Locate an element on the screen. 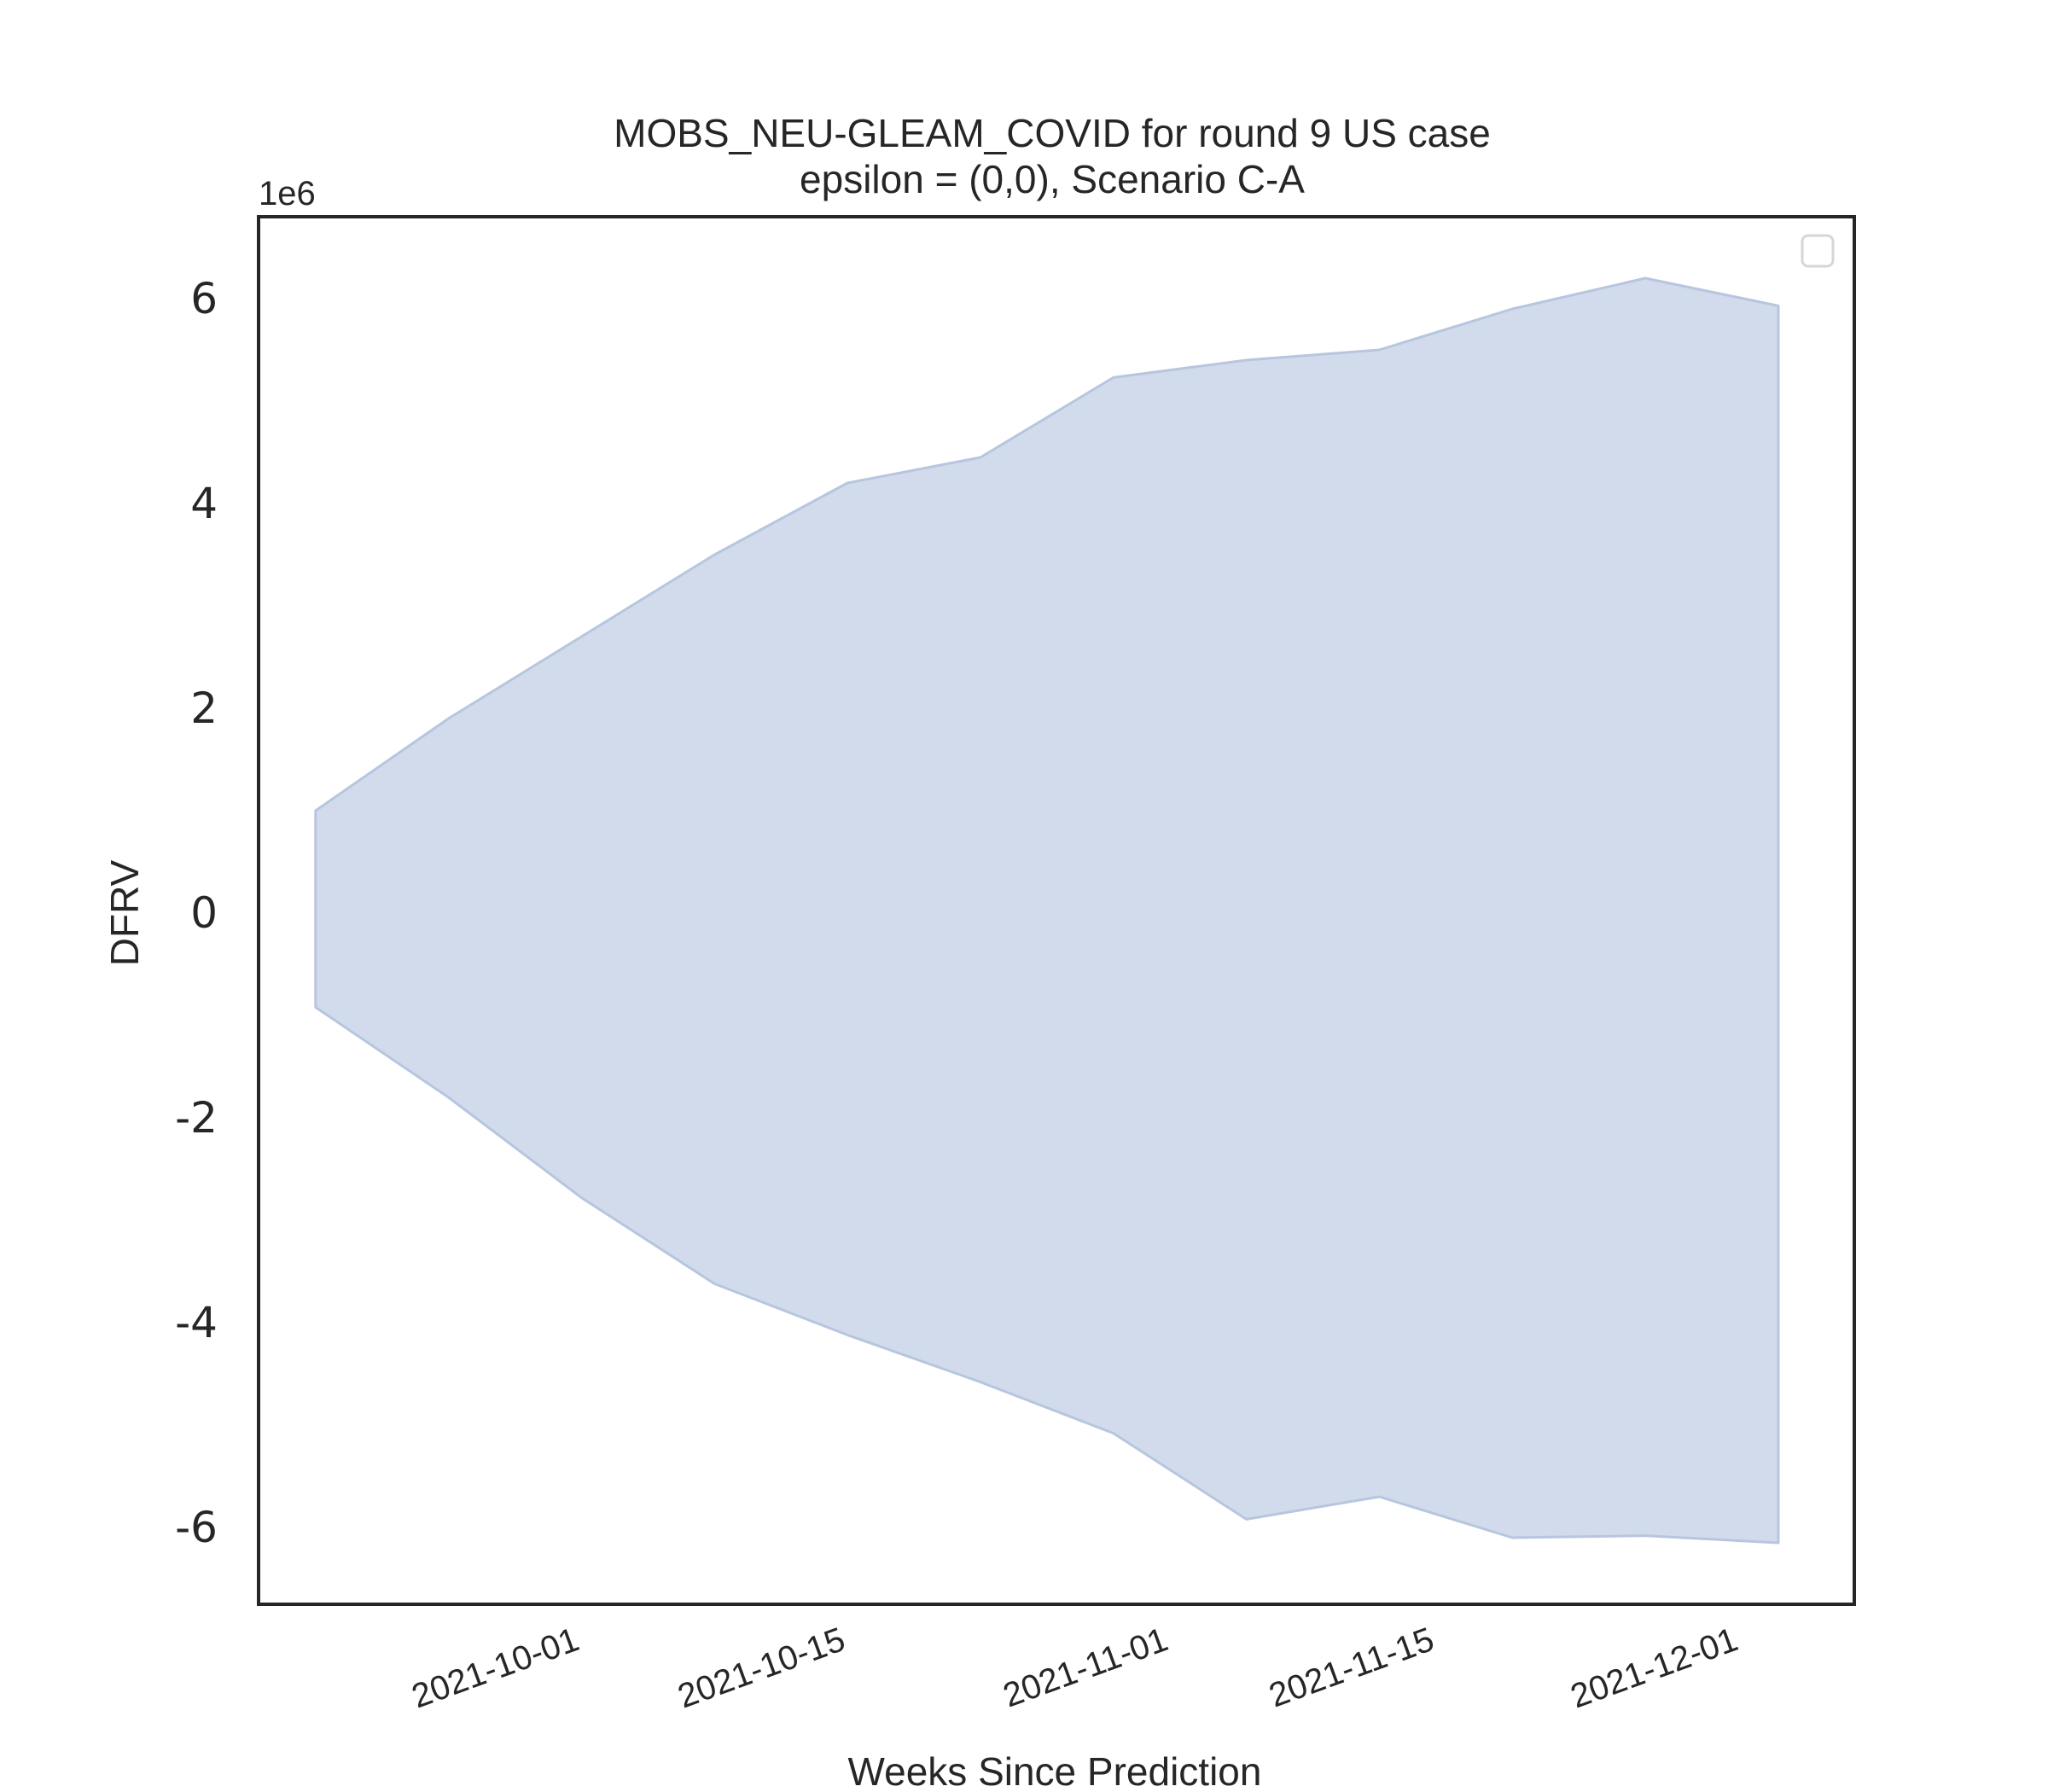 The width and height of the screenshot is (2048, 1792). chart-subtitle: epsilon = (0,0), Scenario C-A is located at coordinates (1052, 179).